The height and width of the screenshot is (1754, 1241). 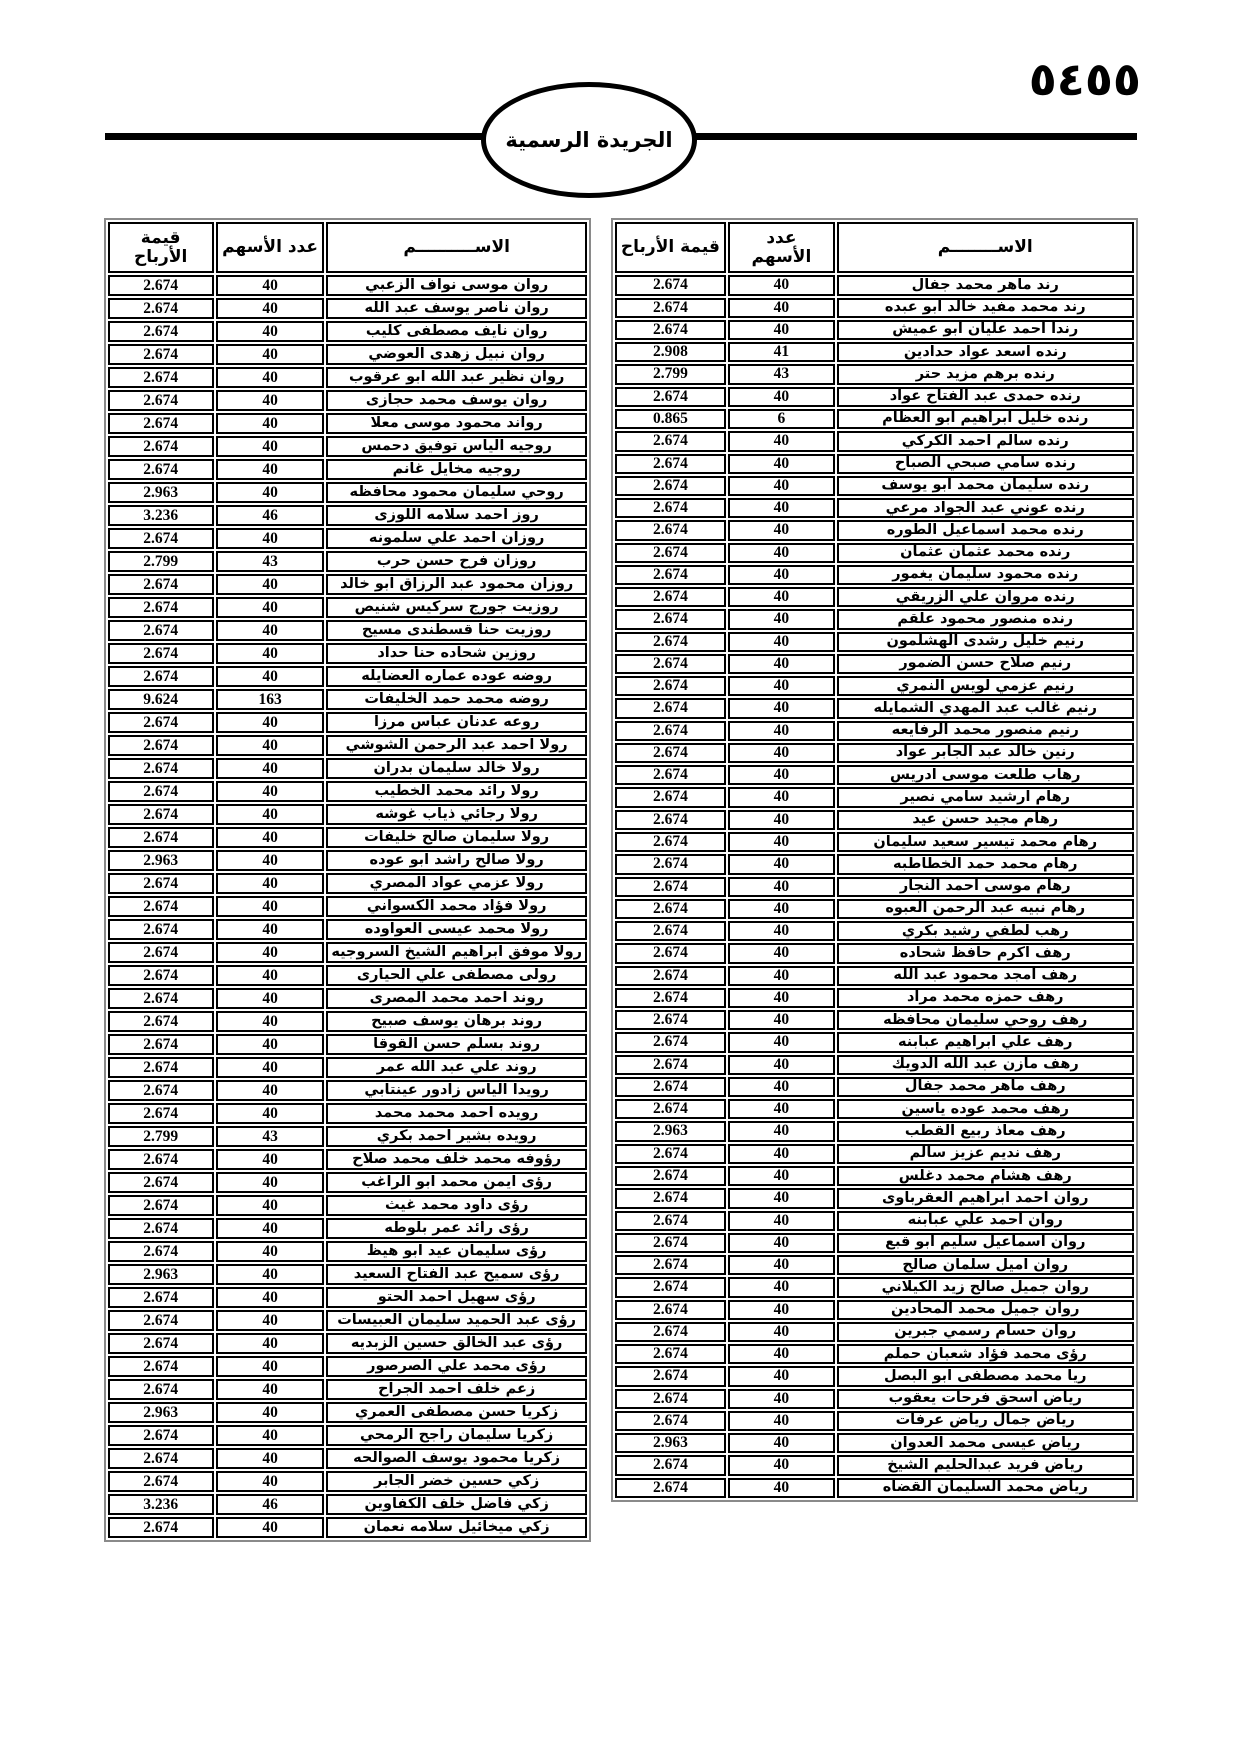 What do you see at coordinates (874, 597) in the screenshot?
I see `table-row: رنده مروان علي الزريقي 40 2.674` at bounding box center [874, 597].